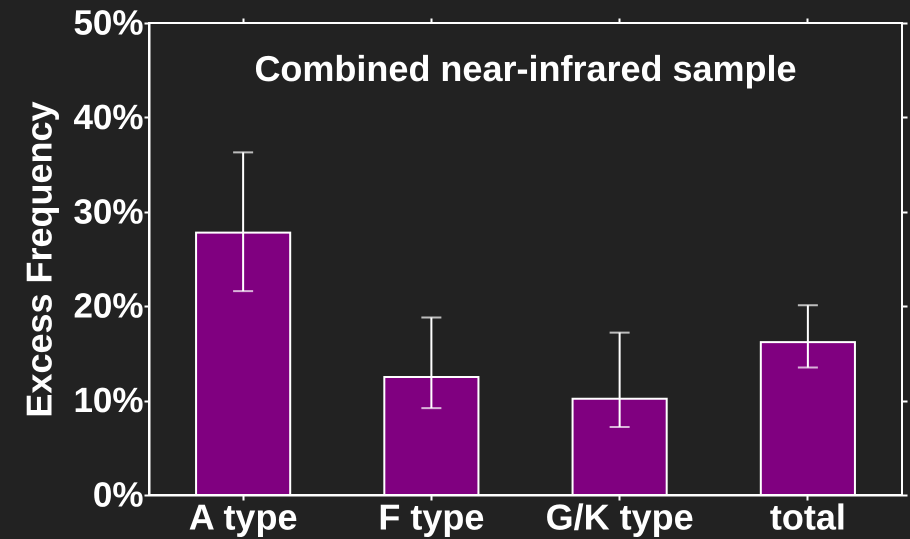  Describe the element at coordinates (108, 117) in the screenshot. I see `y-tick-label: 40%` at that location.